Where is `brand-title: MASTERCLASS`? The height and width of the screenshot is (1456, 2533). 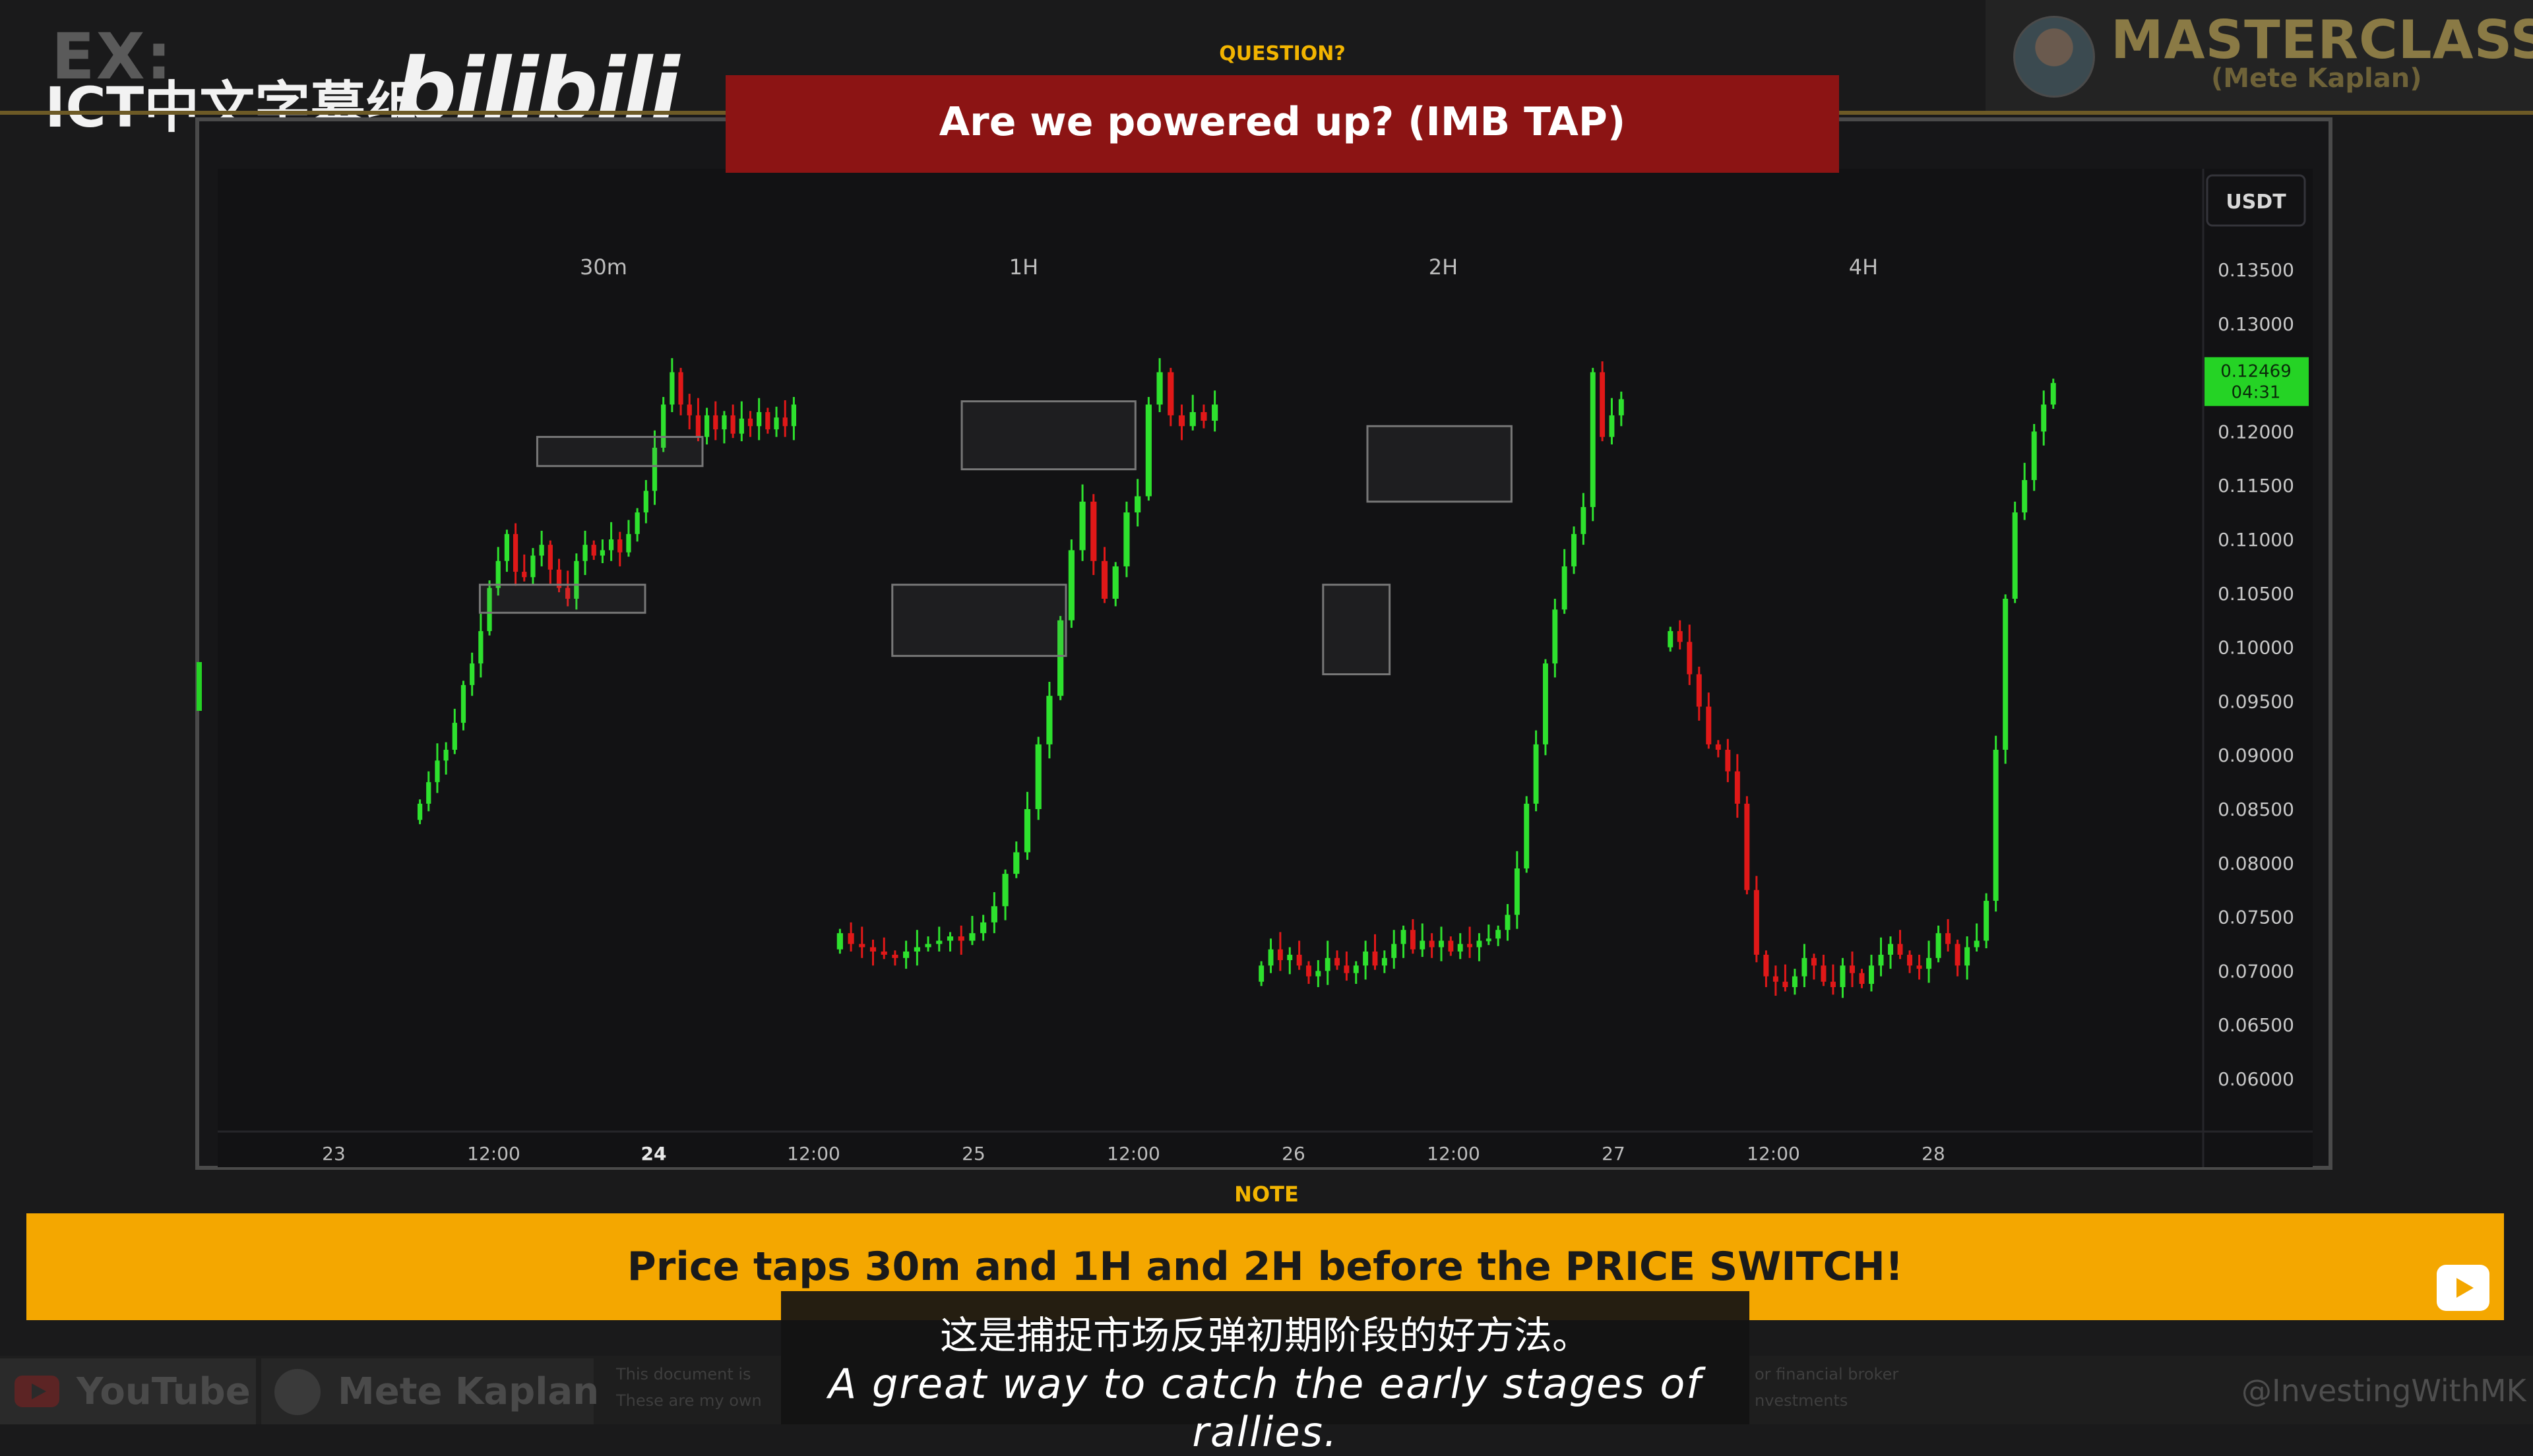 brand-title: MASTERCLASS is located at coordinates (2322, 40).